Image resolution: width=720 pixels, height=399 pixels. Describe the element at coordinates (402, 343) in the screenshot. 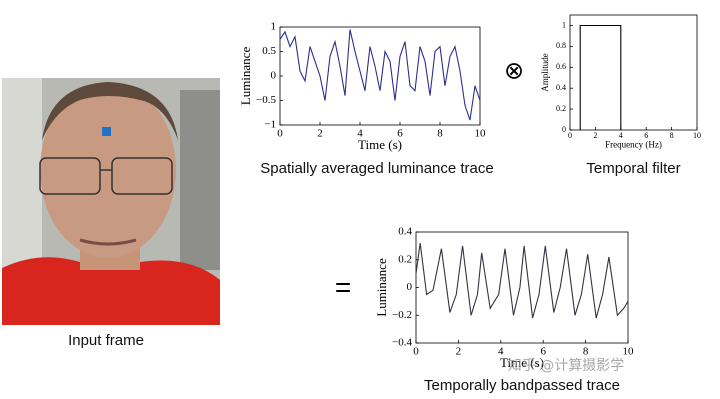

I see `y-tick-label: −0.4` at that location.